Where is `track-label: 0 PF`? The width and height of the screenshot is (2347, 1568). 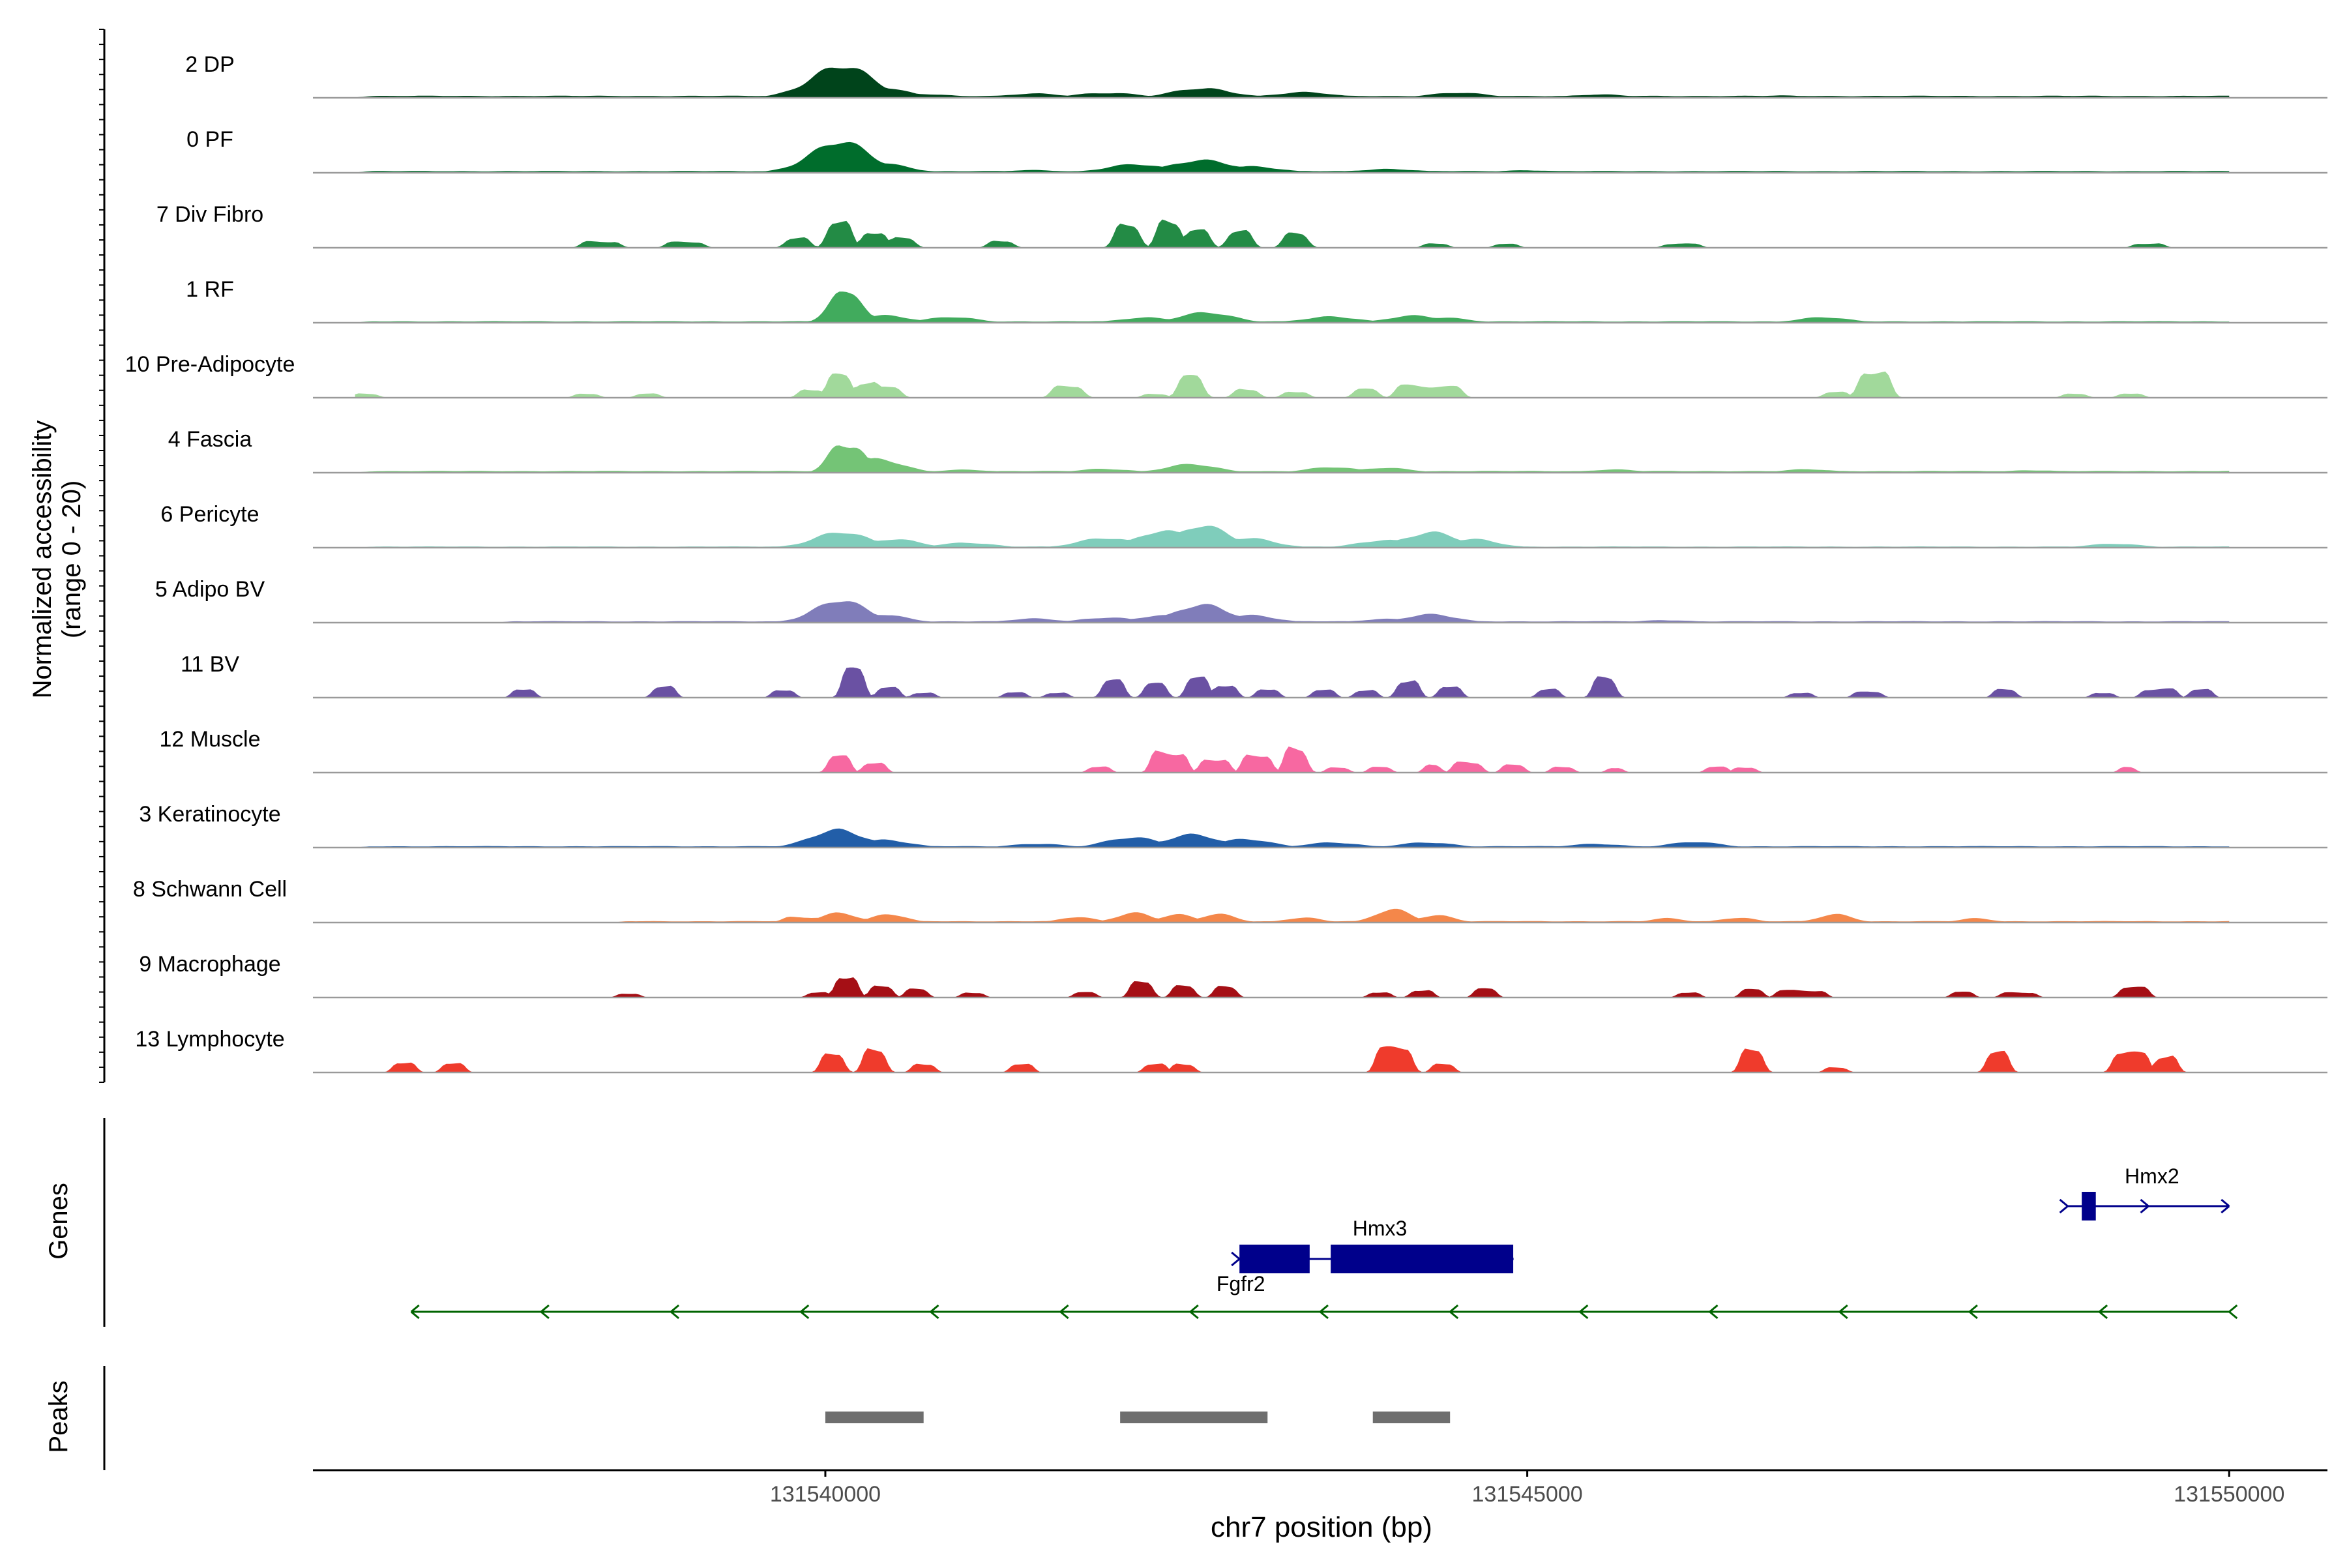
track-label: 0 PF is located at coordinates (209, 140).